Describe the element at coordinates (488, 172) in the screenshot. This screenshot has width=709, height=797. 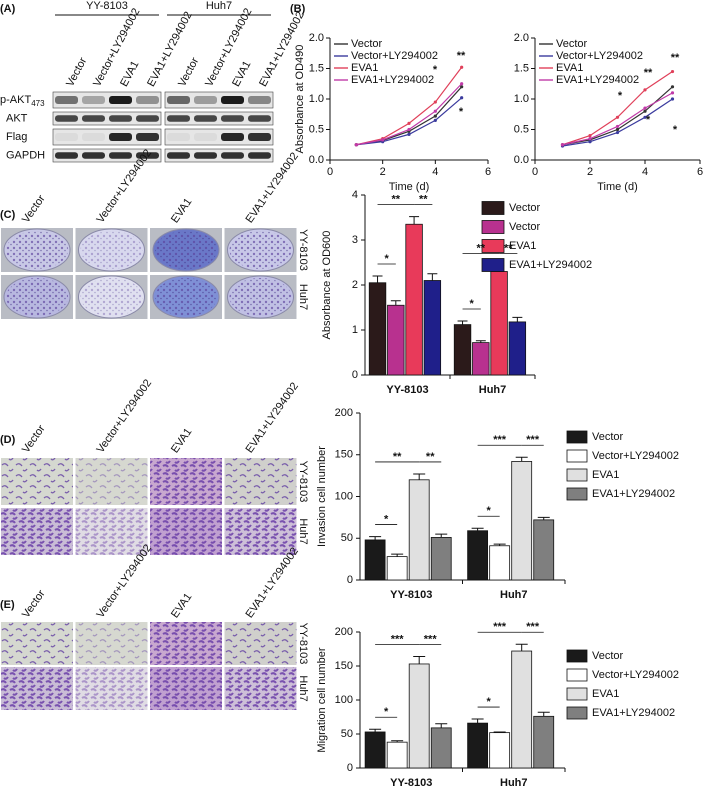
I see `x-tick-label: 6` at that location.